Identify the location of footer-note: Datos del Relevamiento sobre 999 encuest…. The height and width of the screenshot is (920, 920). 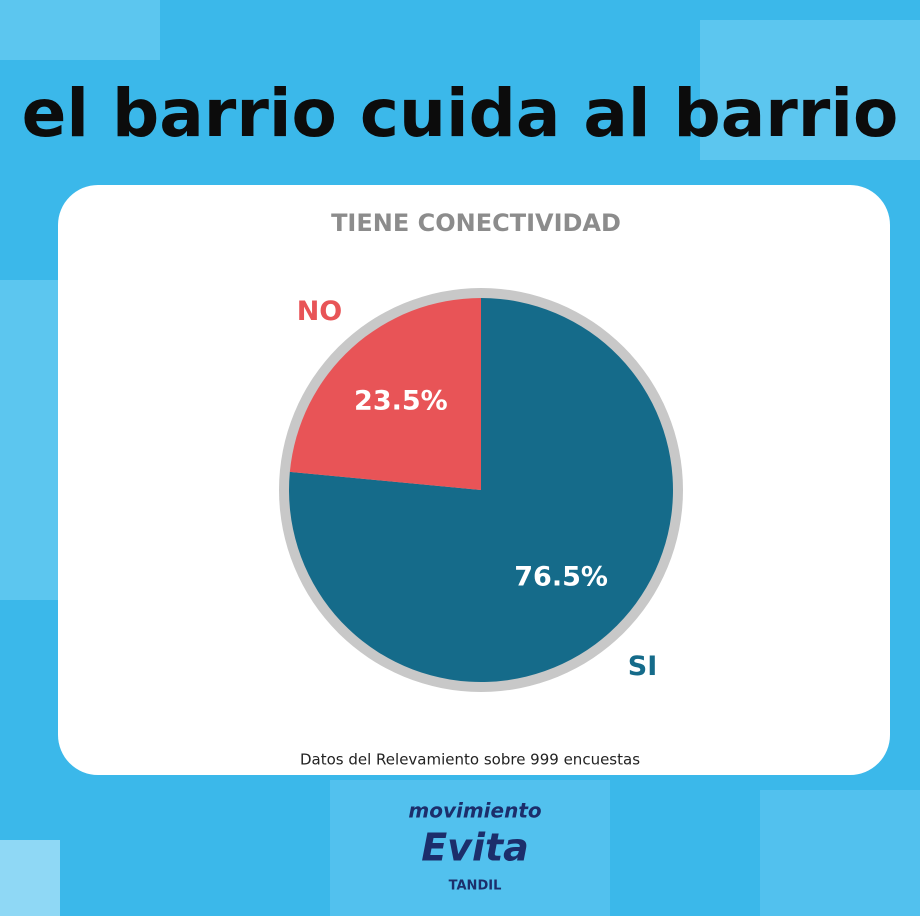
(470, 760).